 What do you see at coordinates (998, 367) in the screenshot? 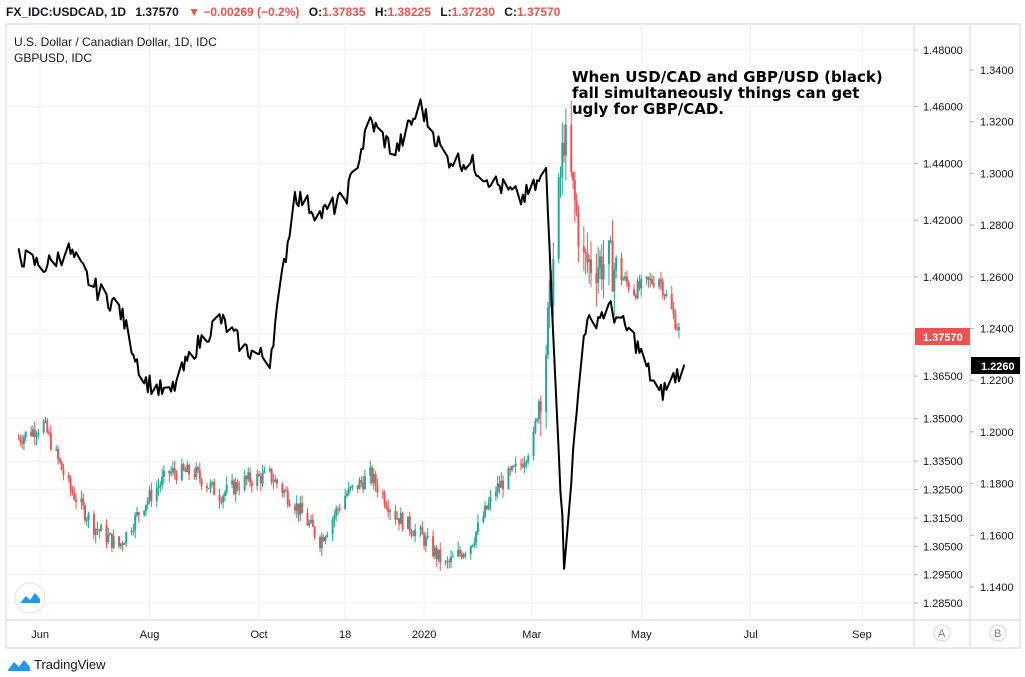
I see `gbpusd-last-price-label: 1.2260` at bounding box center [998, 367].